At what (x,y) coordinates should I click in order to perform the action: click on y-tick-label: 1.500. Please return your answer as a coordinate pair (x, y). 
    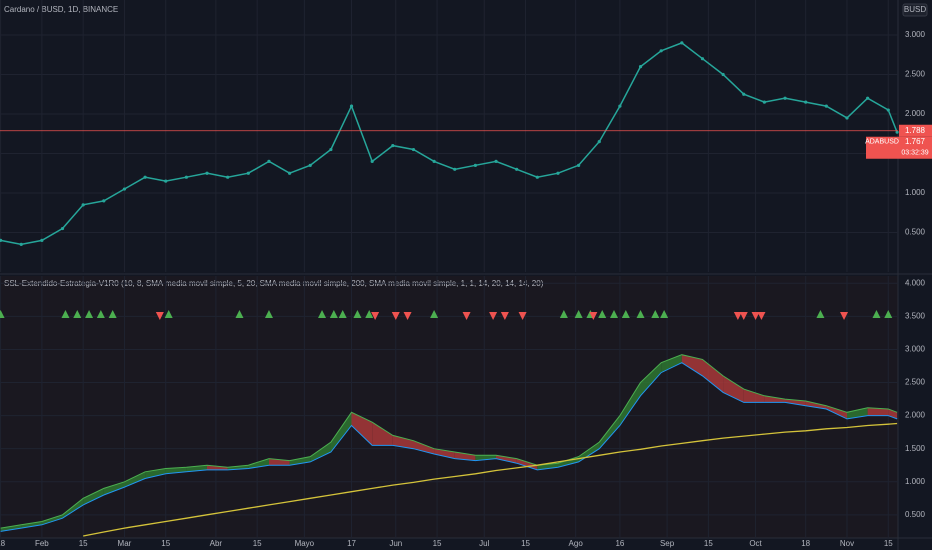
    Looking at the image, I should click on (915, 448).